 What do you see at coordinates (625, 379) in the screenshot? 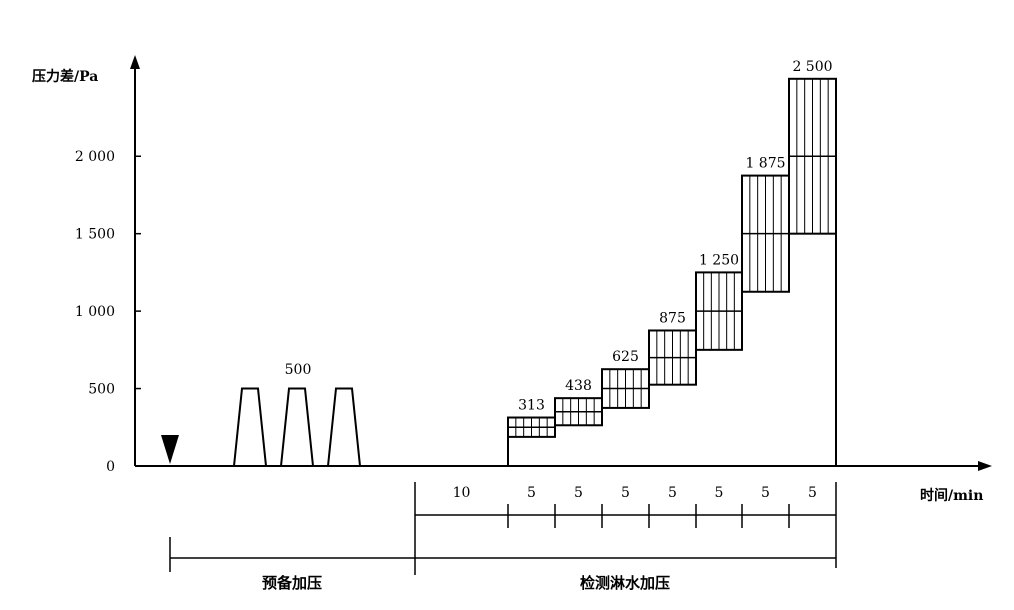
I see `step-block: 625` at bounding box center [625, 379].